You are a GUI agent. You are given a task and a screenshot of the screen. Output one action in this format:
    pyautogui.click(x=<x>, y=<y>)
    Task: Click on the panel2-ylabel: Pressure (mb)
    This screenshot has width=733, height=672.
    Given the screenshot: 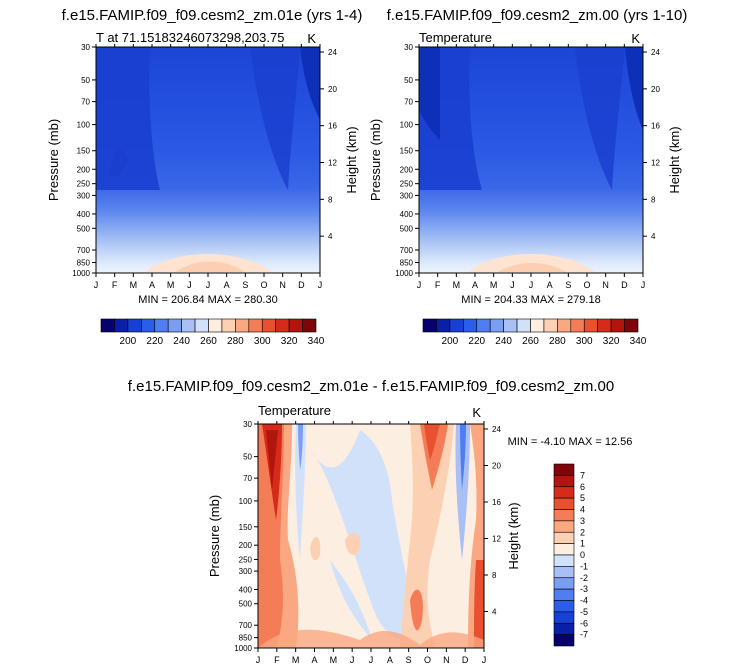 What is the action you would take?
    pyautogui.click(x=375, y=160)
    